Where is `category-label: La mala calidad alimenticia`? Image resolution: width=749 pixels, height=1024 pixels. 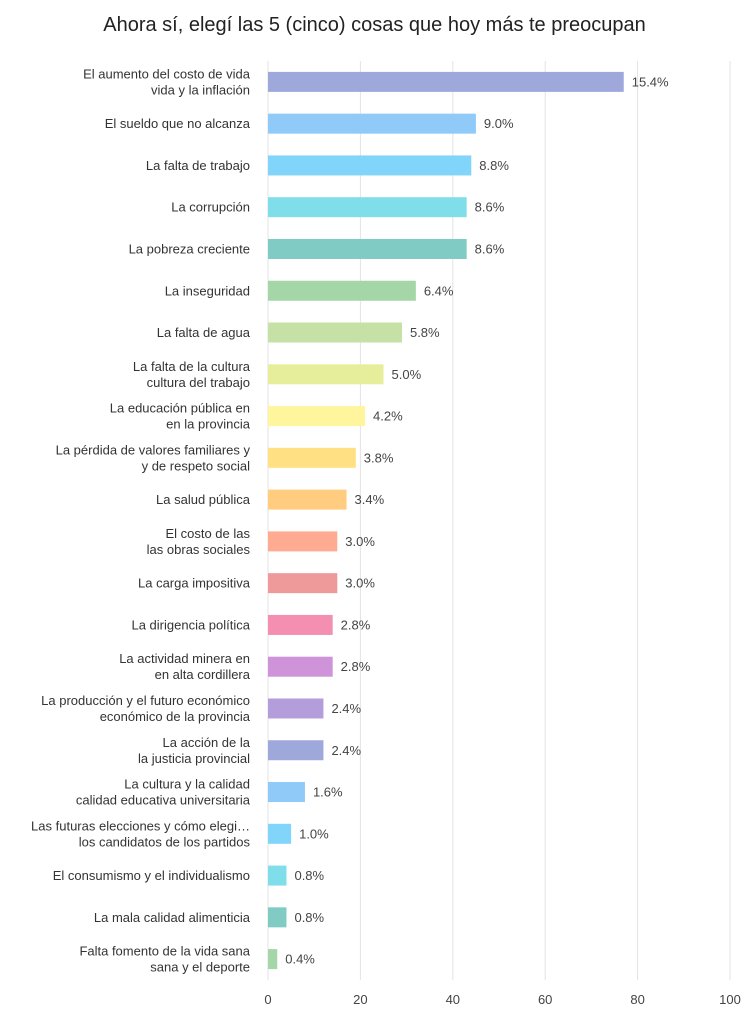 category-label: La mala calidad alimenticia is located at coordinates (172, 917).